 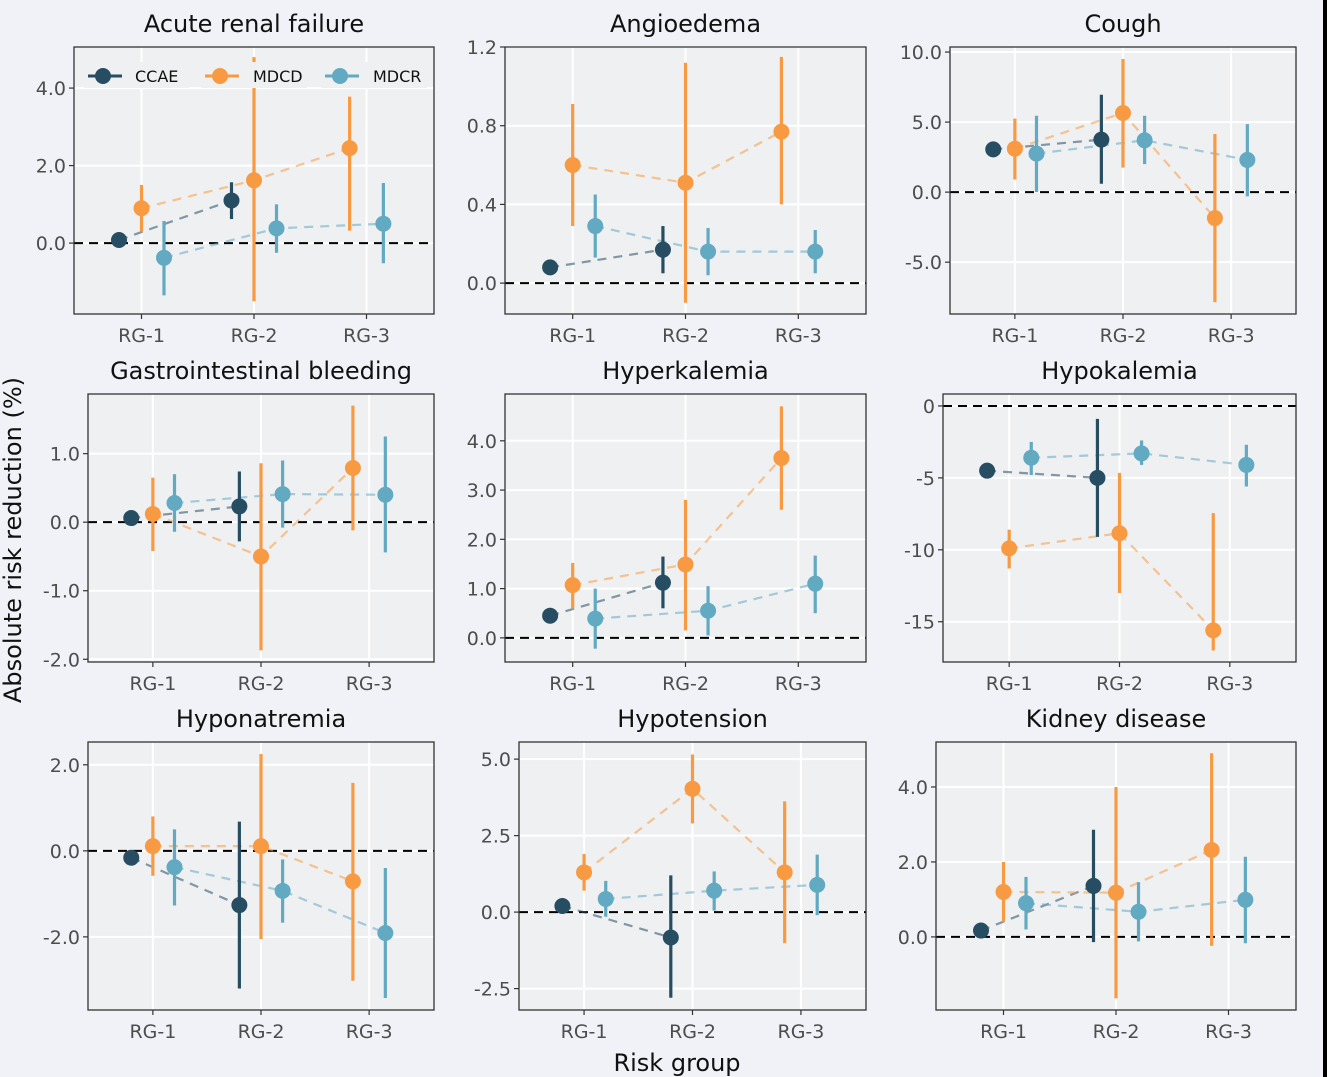 I want to click on series-line-mdcd, so click(x=253, y=864).